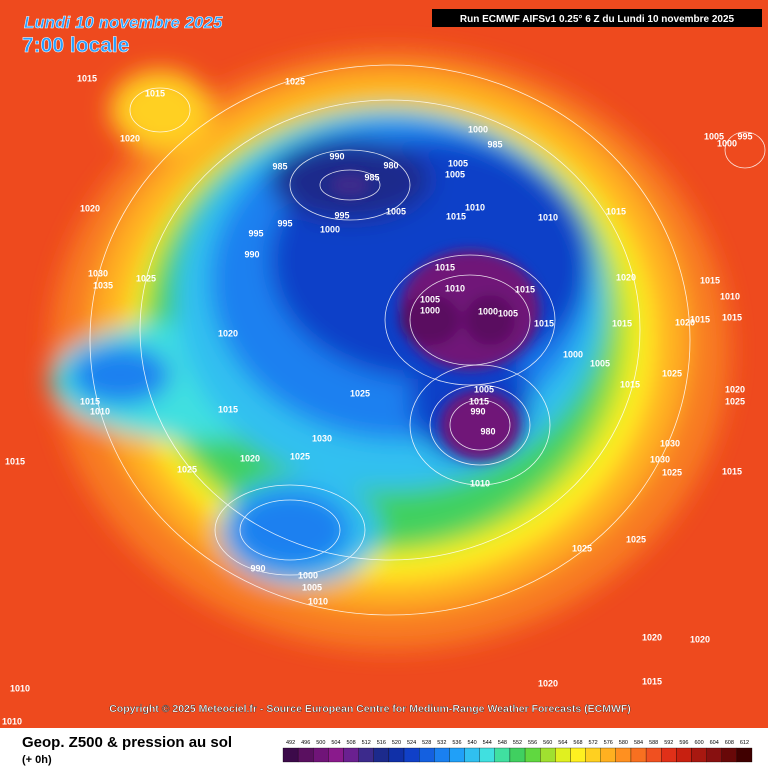 Image resolution: width=768 pixels, height=773 pixels. I want to click on colorbar-label: 552, so click(517, 743).